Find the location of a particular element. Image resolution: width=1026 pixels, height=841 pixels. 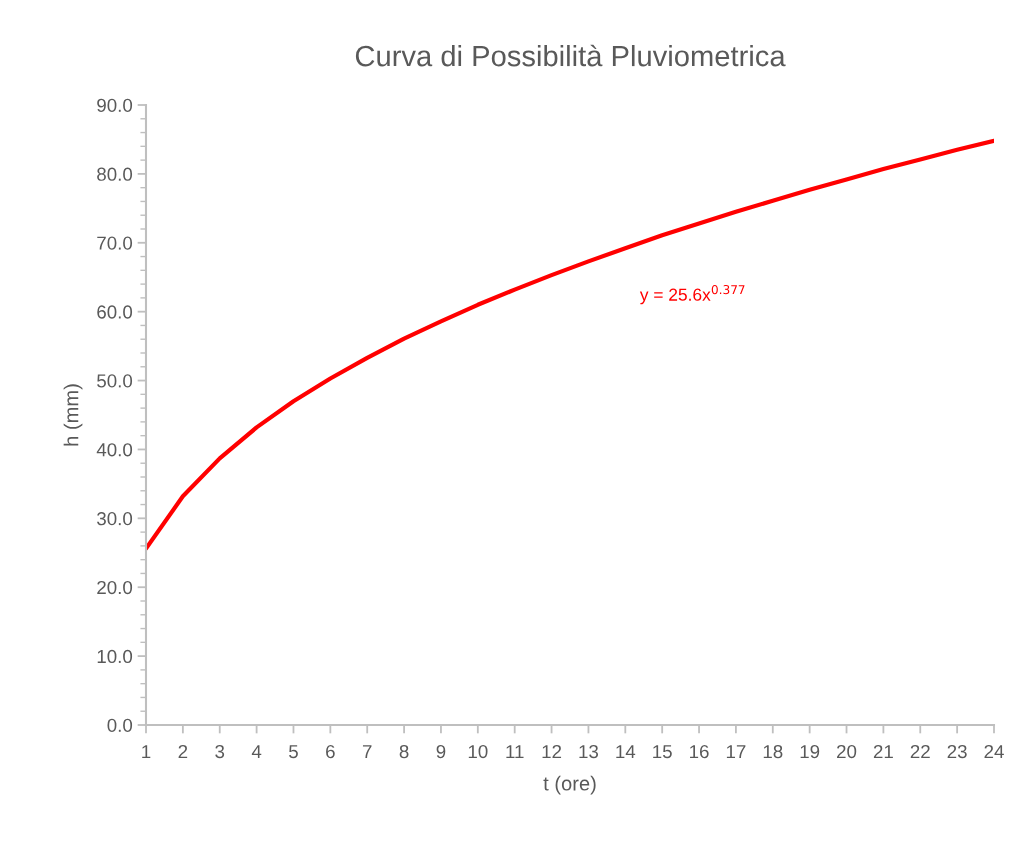

x-tick-label: 2 is located at coordinates (183, 751).